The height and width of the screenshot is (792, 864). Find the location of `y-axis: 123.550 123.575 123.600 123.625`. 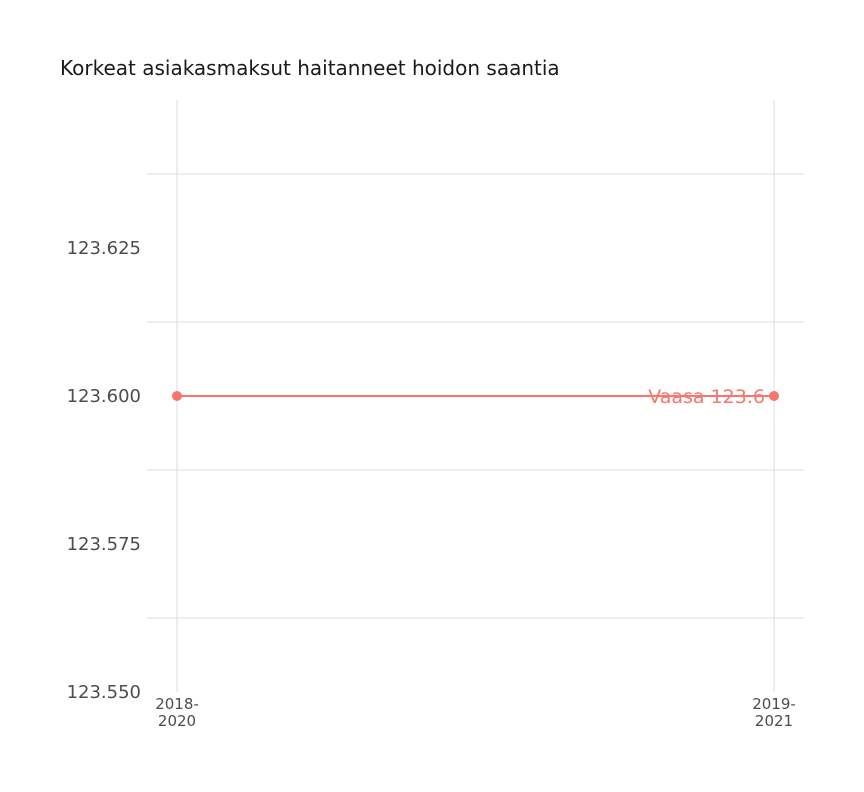

y-axis: 123.550 123.575 123.600 123.625 is located at coordinates (104, 470).